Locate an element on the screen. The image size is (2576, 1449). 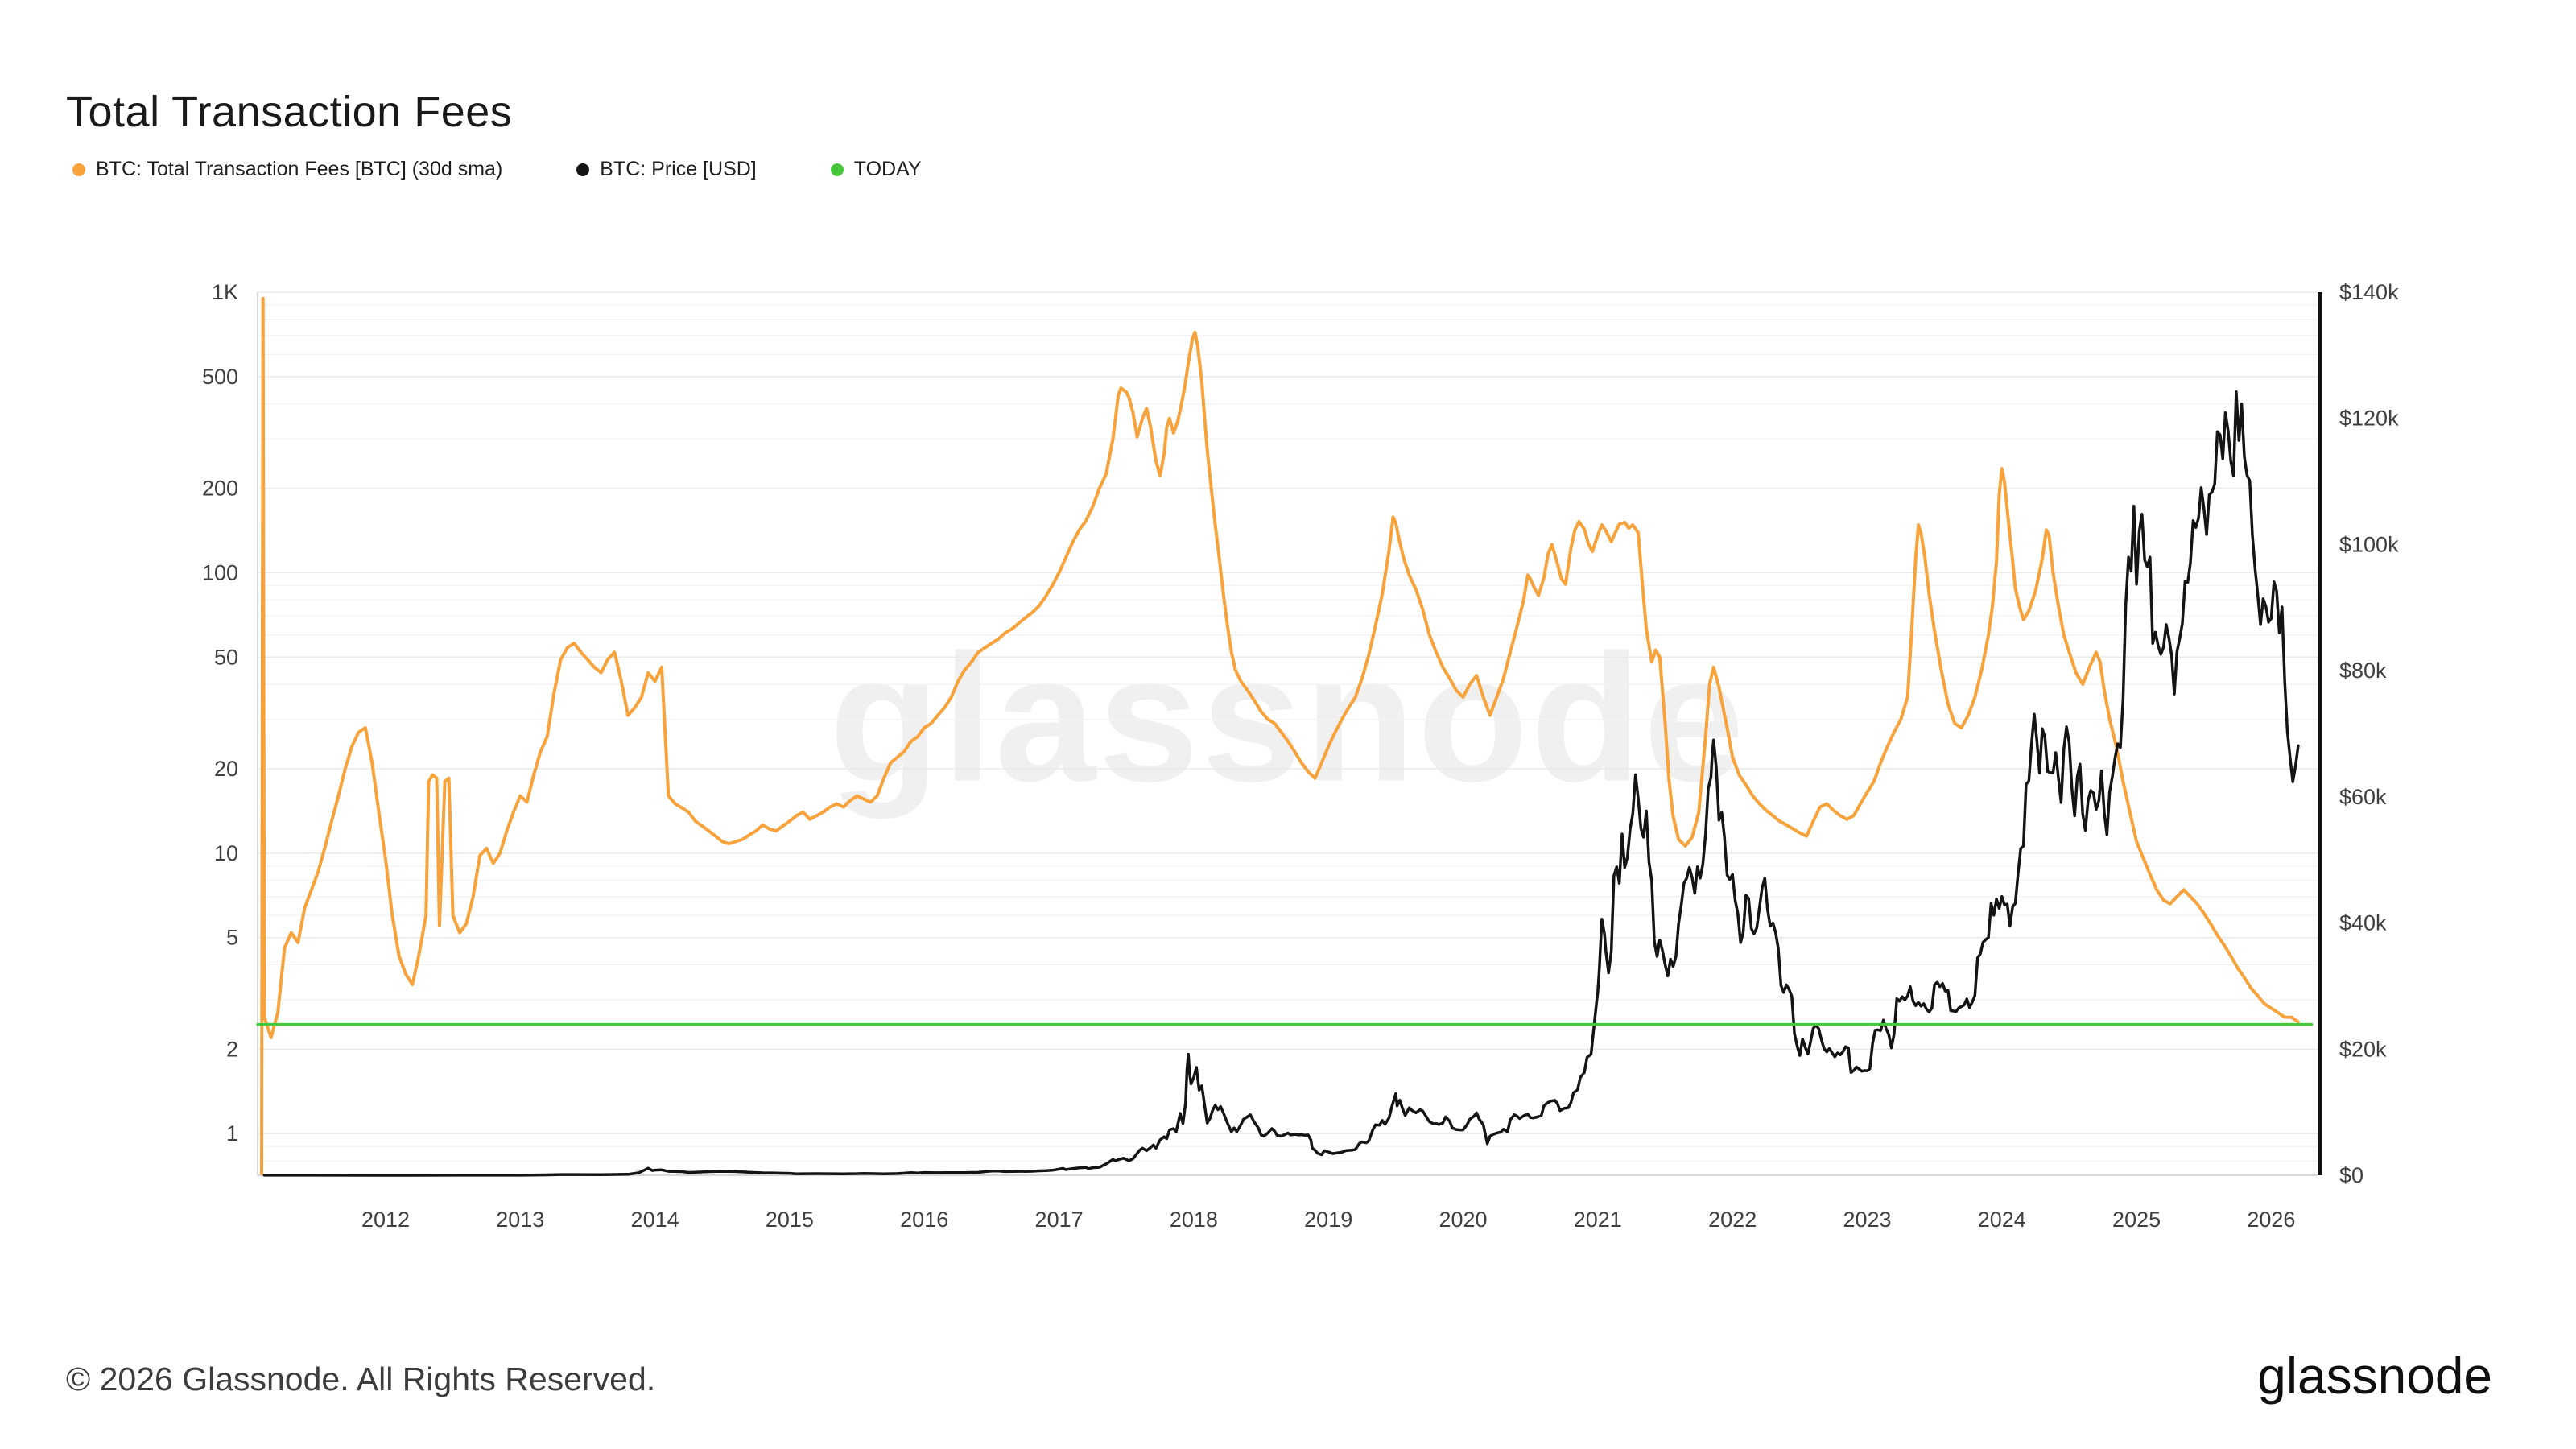
legend-label: TODAY is located at coordinates (887, 169).